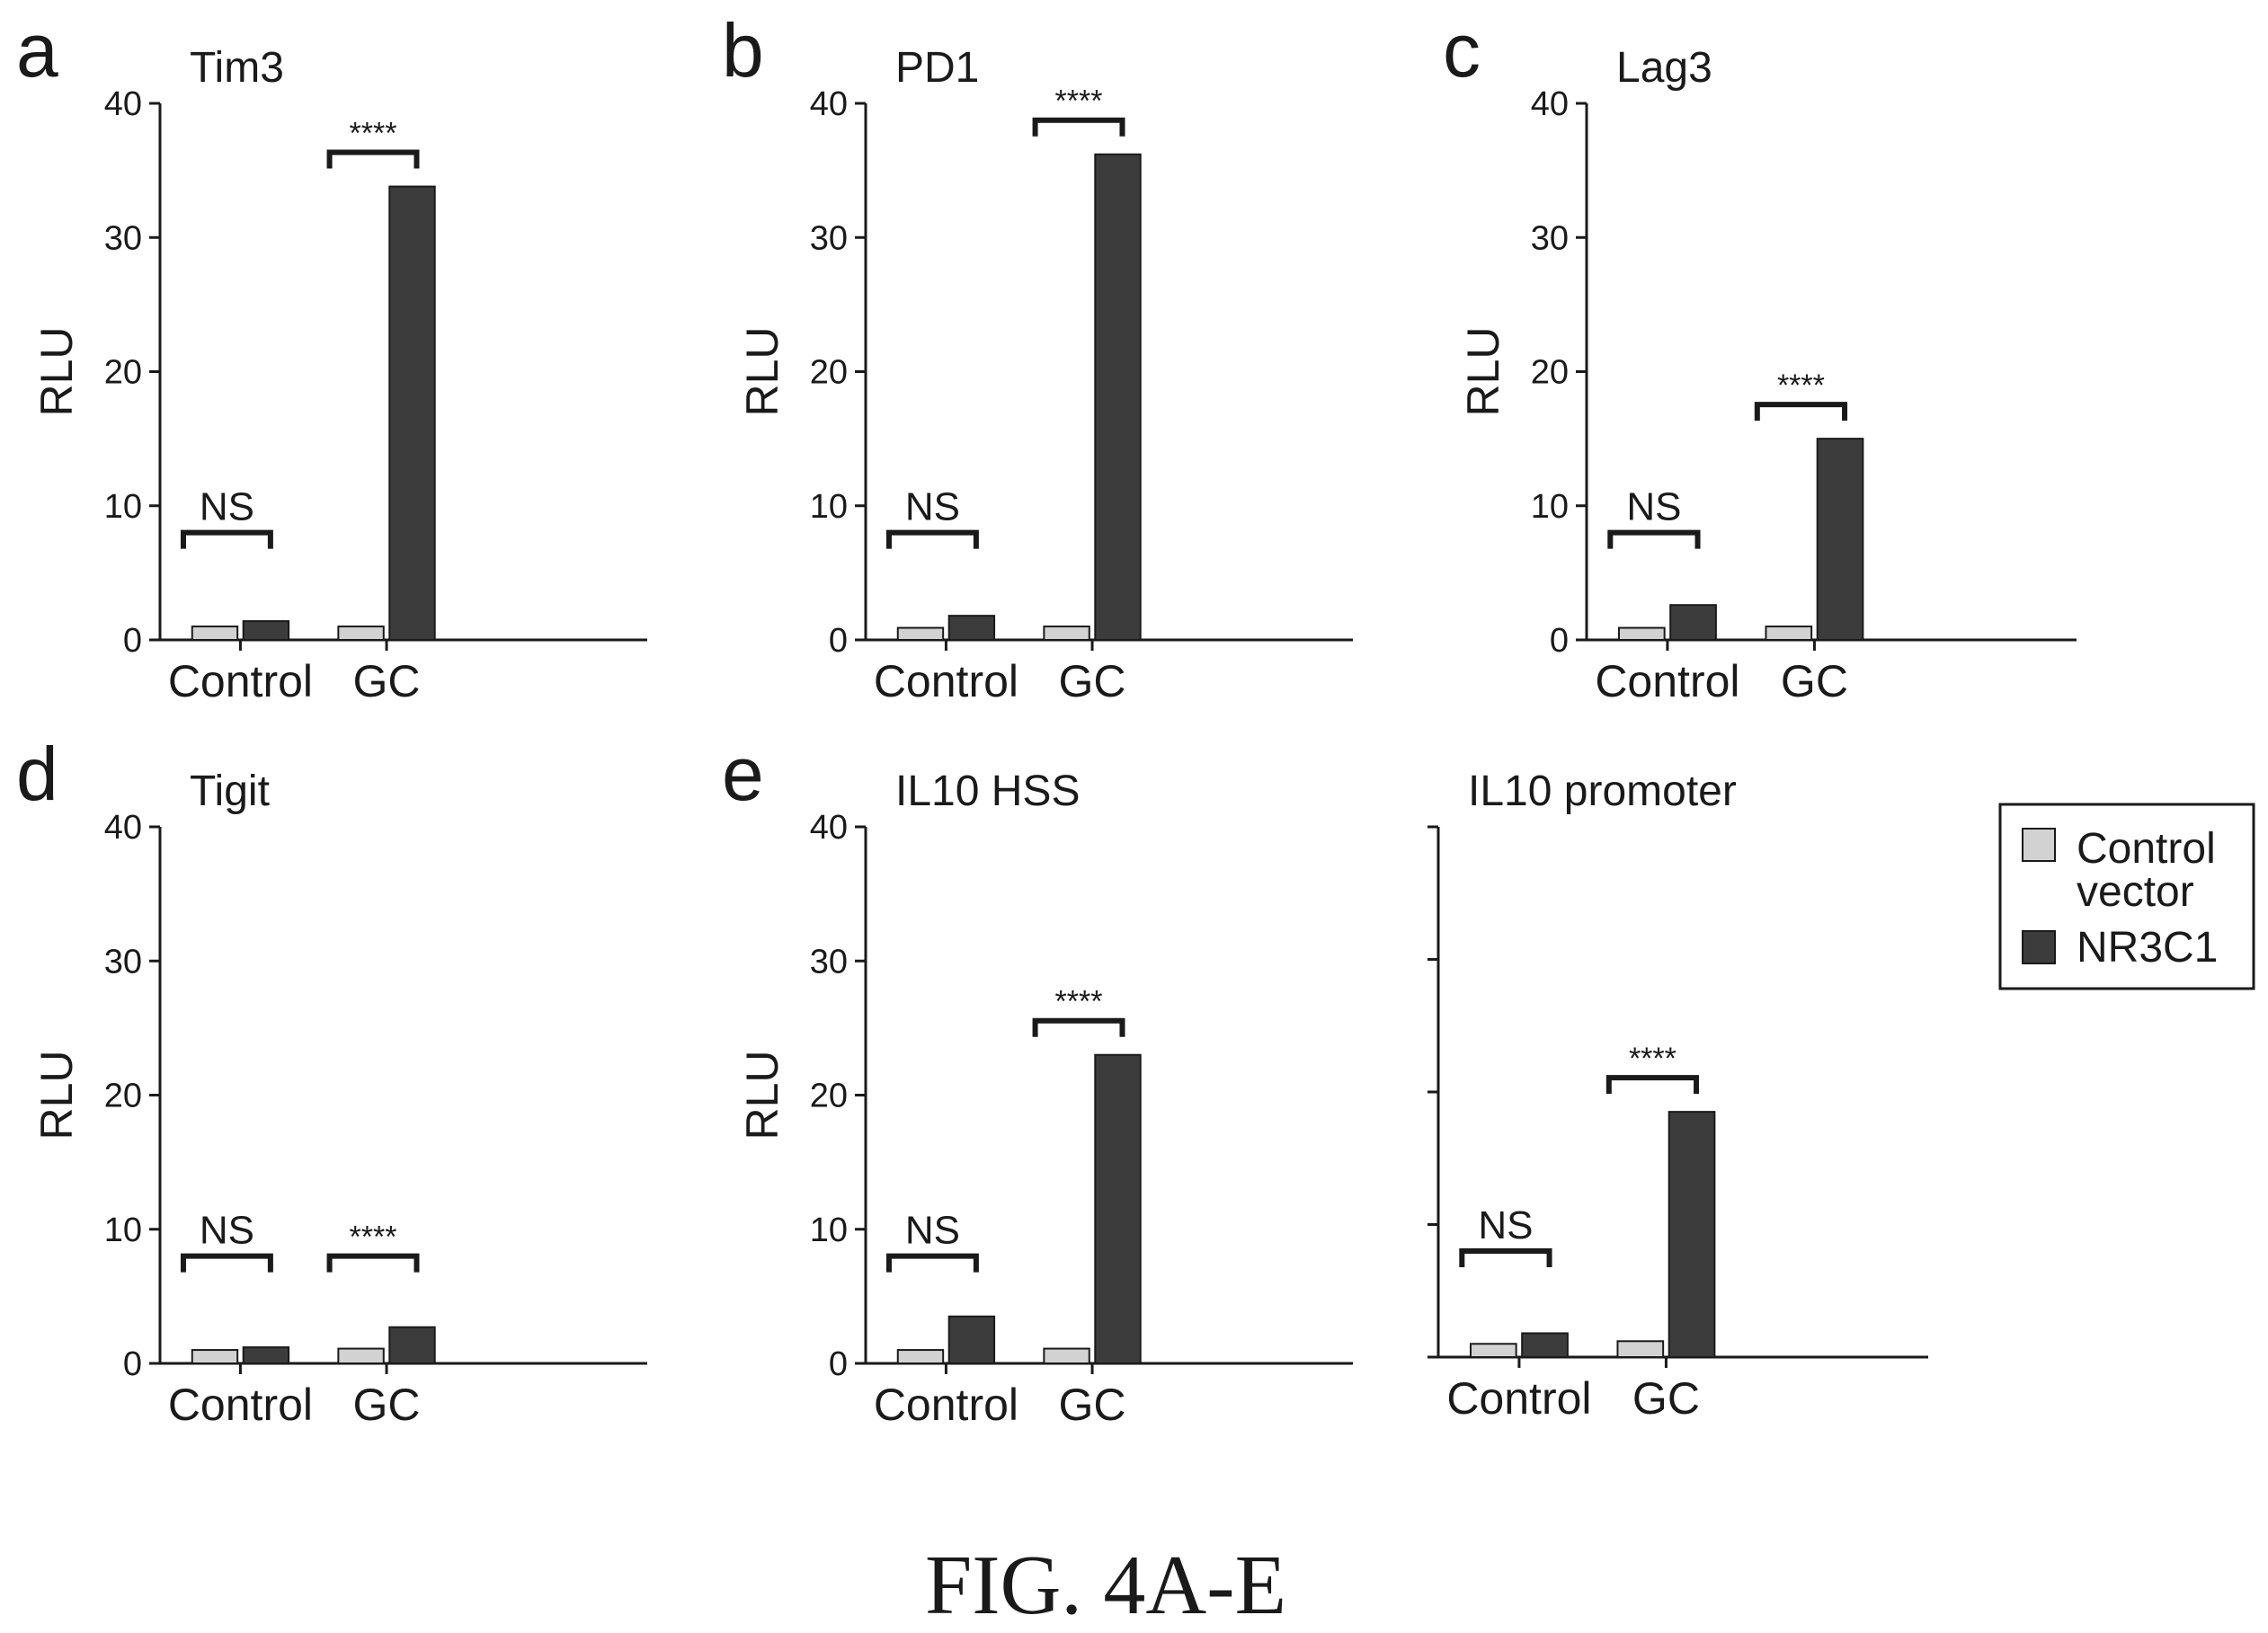 The image size is (2268, 1633). What do you see at coordinates (2147, 948) in the screenshot?
I see `legend-label: NR3C1` at bounding box center [2147, 948].